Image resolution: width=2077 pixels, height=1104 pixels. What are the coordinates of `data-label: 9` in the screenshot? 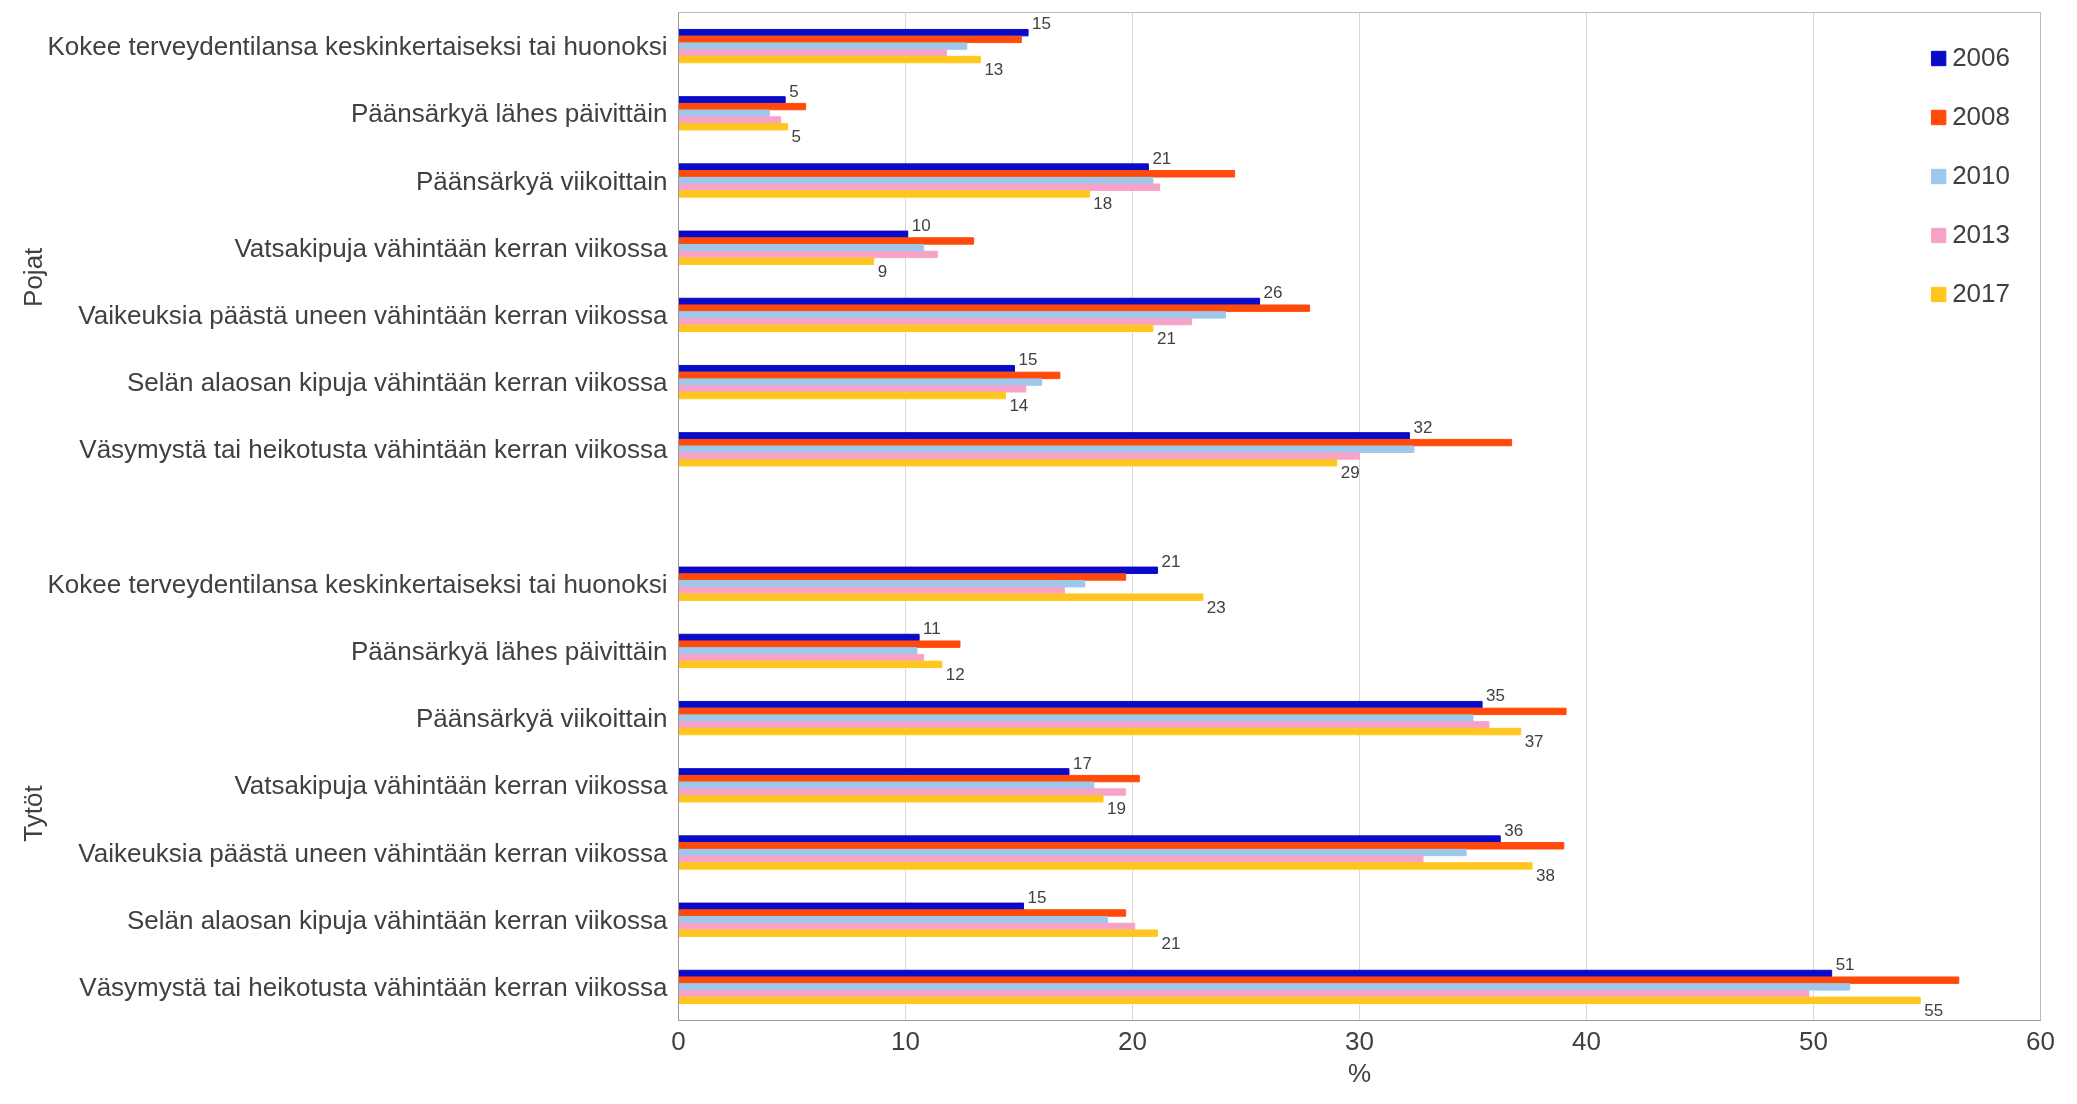 It's located at (882, 271).